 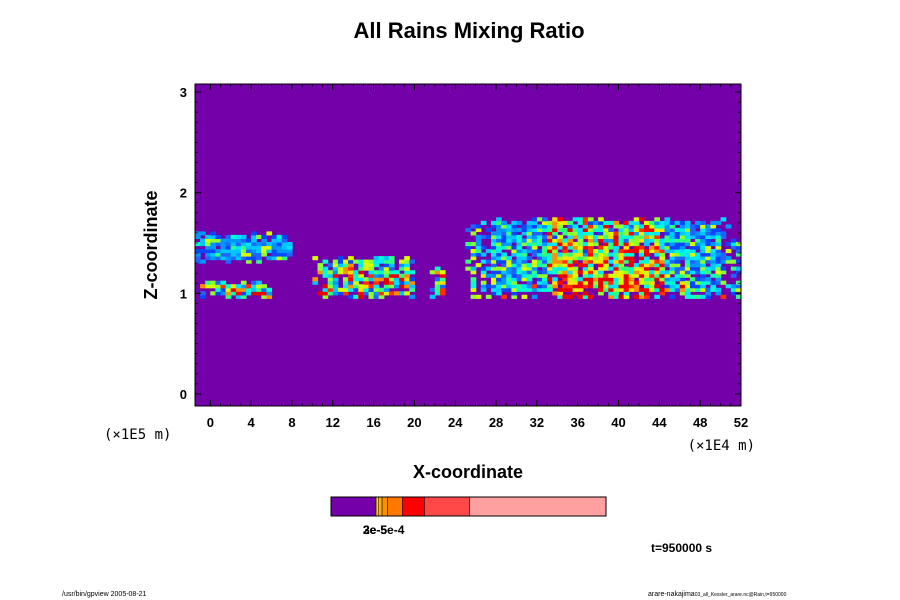 I want to click on colorbar-cells, so click(x=468, y=506).